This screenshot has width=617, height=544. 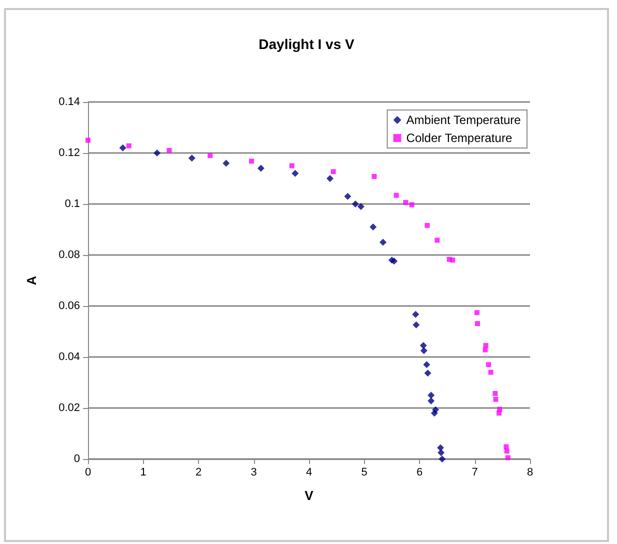 What do you see at coordinates (309, 472) in the screenshot?
I see `x-tick-label: 4` at bounding box center [309, 472].